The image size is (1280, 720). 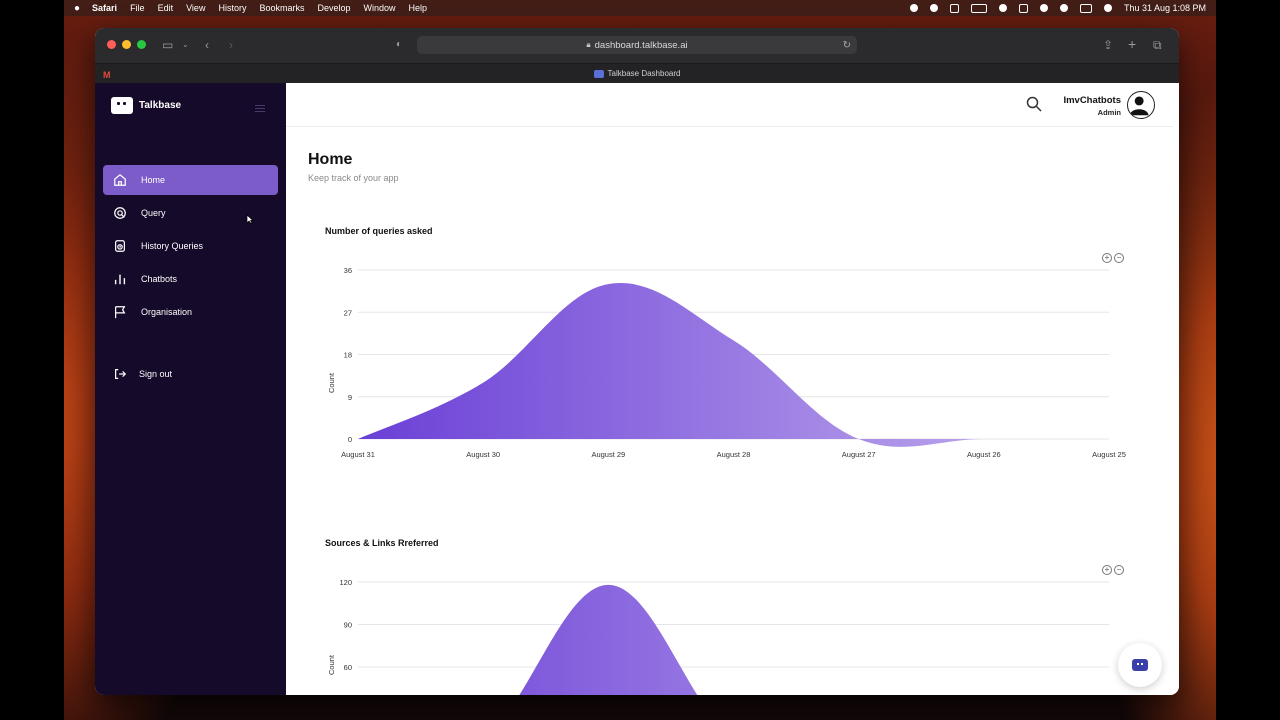 What do you see at coordinates (1034, 104) in the screenshot?
I see `search-icon` at bounding box center [1034, 104].